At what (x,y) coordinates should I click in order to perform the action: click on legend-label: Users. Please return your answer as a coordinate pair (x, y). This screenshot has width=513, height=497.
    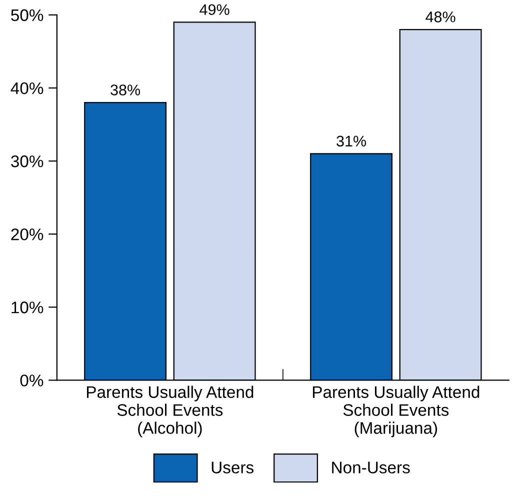
    Looking at the image, I should click on (233, 468).